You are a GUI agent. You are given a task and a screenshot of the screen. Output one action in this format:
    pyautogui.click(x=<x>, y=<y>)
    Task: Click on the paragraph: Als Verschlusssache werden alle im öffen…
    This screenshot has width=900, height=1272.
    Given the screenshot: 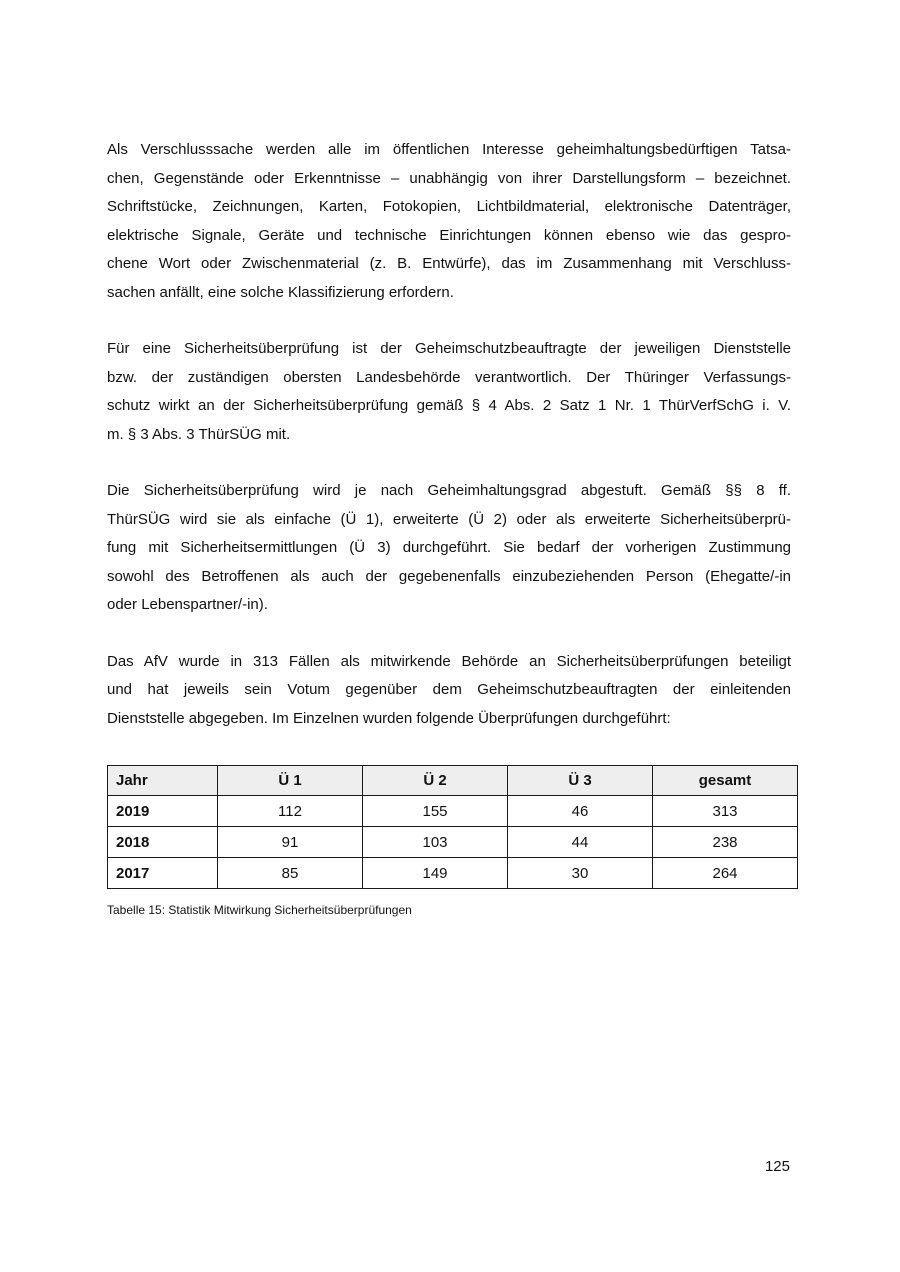 What is the action you would take?
    pyautogui.click(x=449, y=221)
    